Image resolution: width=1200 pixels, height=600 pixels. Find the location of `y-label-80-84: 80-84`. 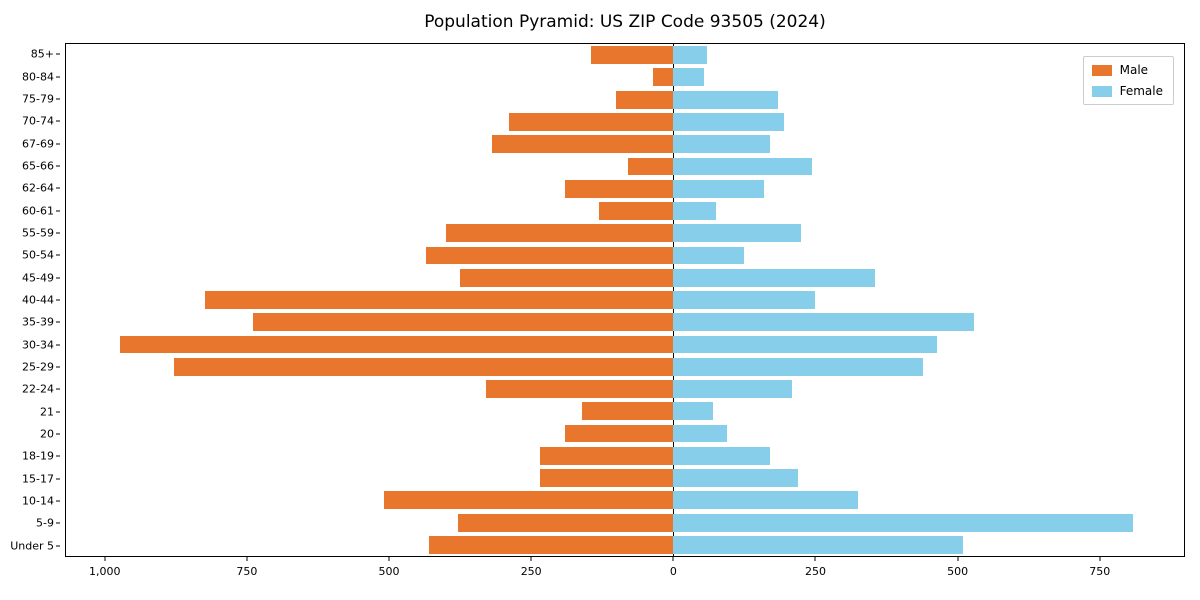

y-label-80-84: 80-84 is located at coordinates (38, 77).